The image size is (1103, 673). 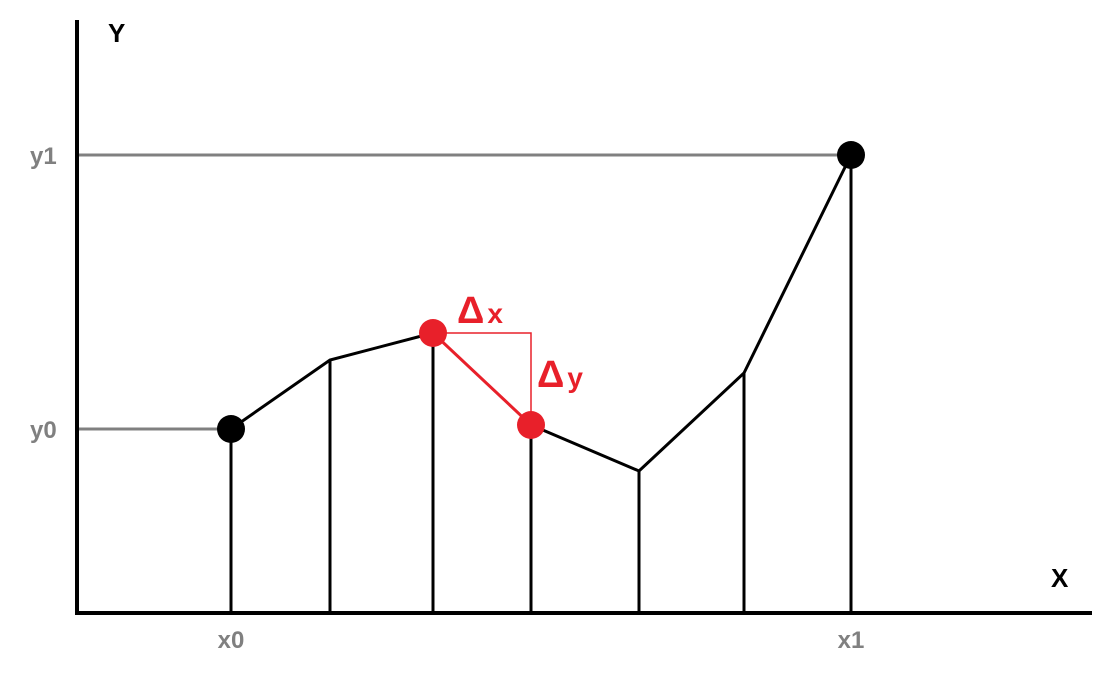 What do you see at coordinates (231, 429) in the screenshot?
I see `point-x0-y0` at bounding box center [231, 429].